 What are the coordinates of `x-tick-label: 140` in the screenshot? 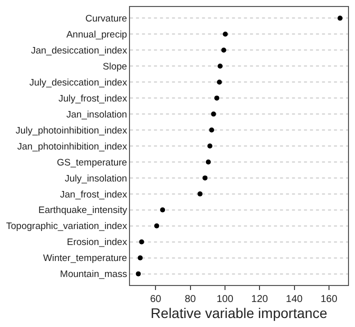 It's located at (295, 299).